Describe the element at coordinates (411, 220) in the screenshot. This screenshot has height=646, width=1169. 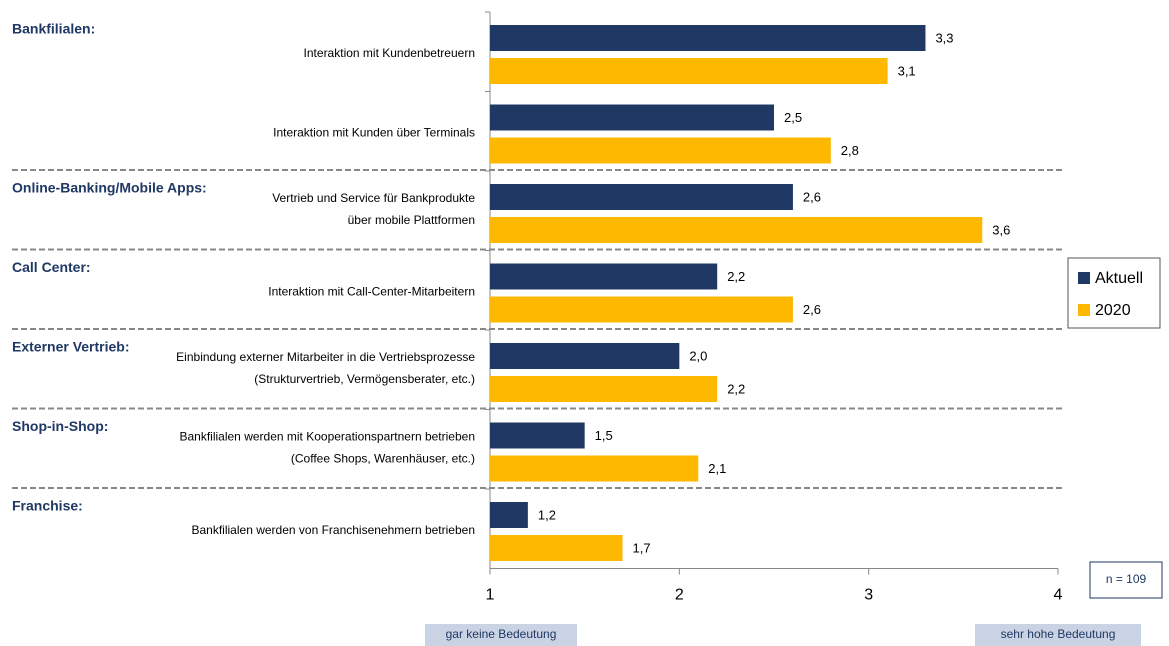
I see `category-label: über mobile Plattformen` at that location.